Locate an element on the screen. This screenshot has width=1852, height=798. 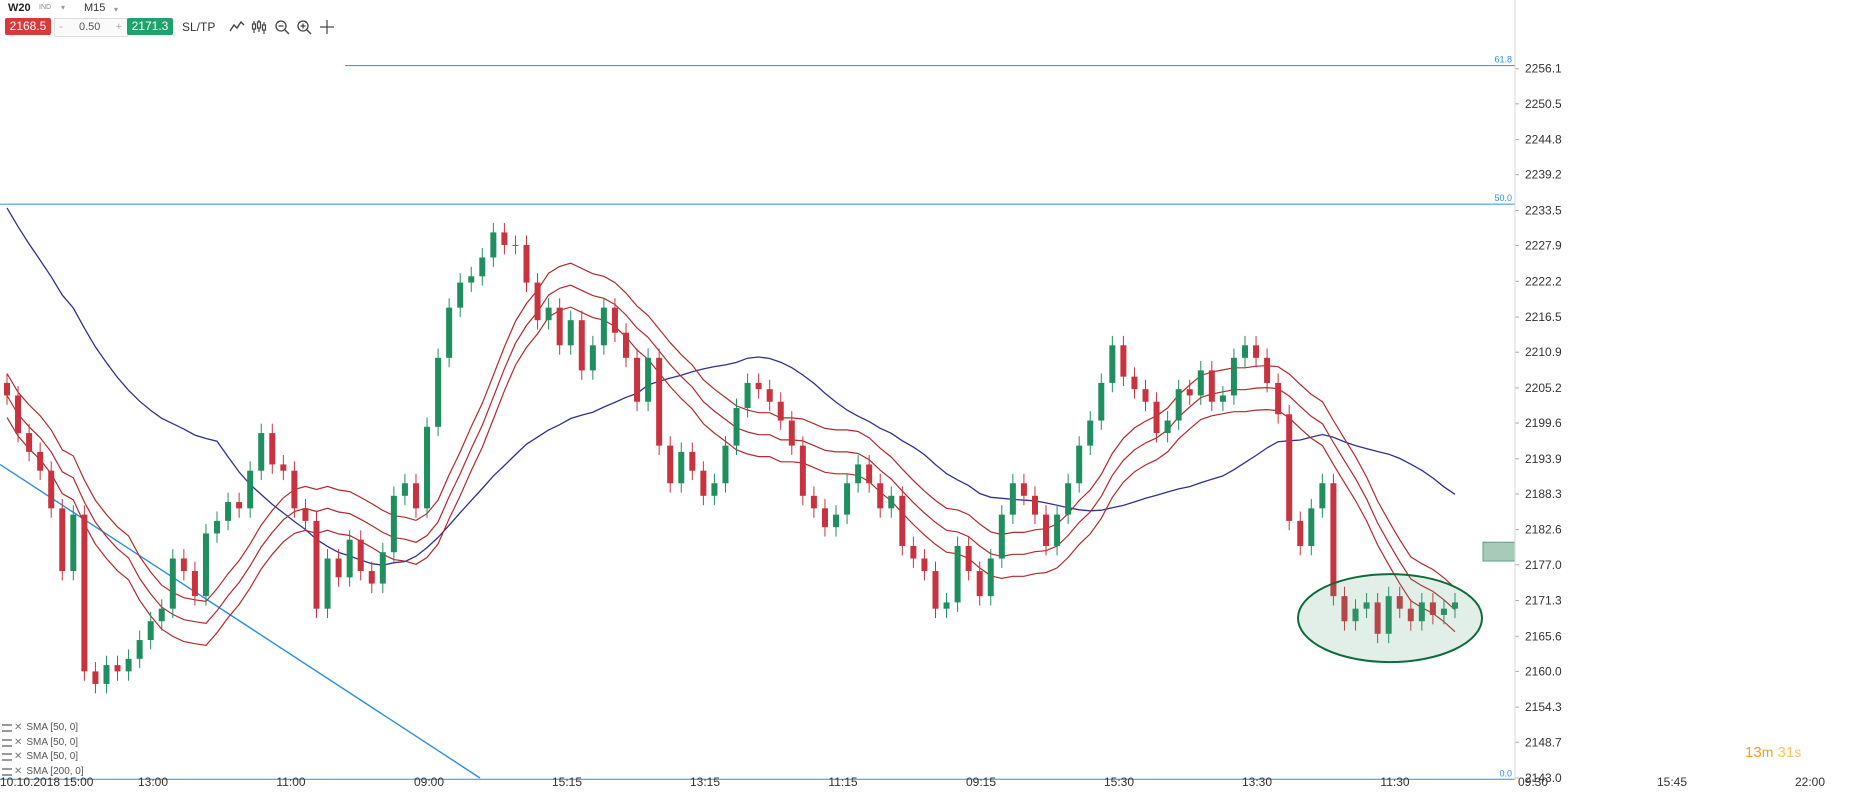
legend-item: ✕ SMA [200, 0] is located at coordinates (43, 772).